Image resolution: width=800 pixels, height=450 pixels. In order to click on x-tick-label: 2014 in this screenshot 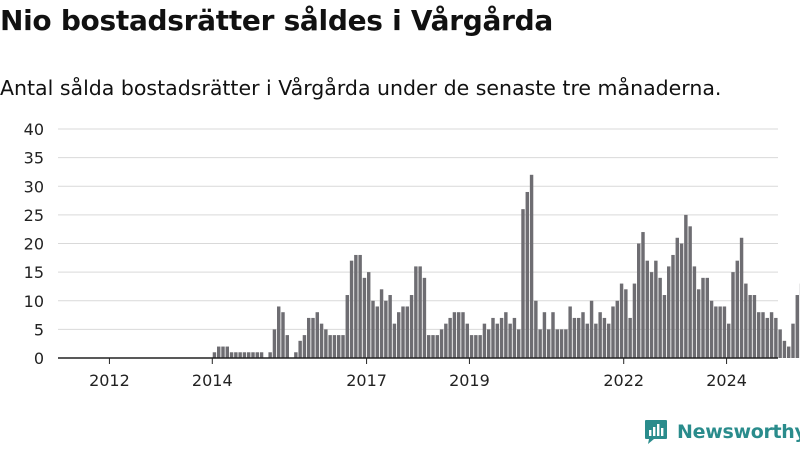, I will do `click(212, 380)`.